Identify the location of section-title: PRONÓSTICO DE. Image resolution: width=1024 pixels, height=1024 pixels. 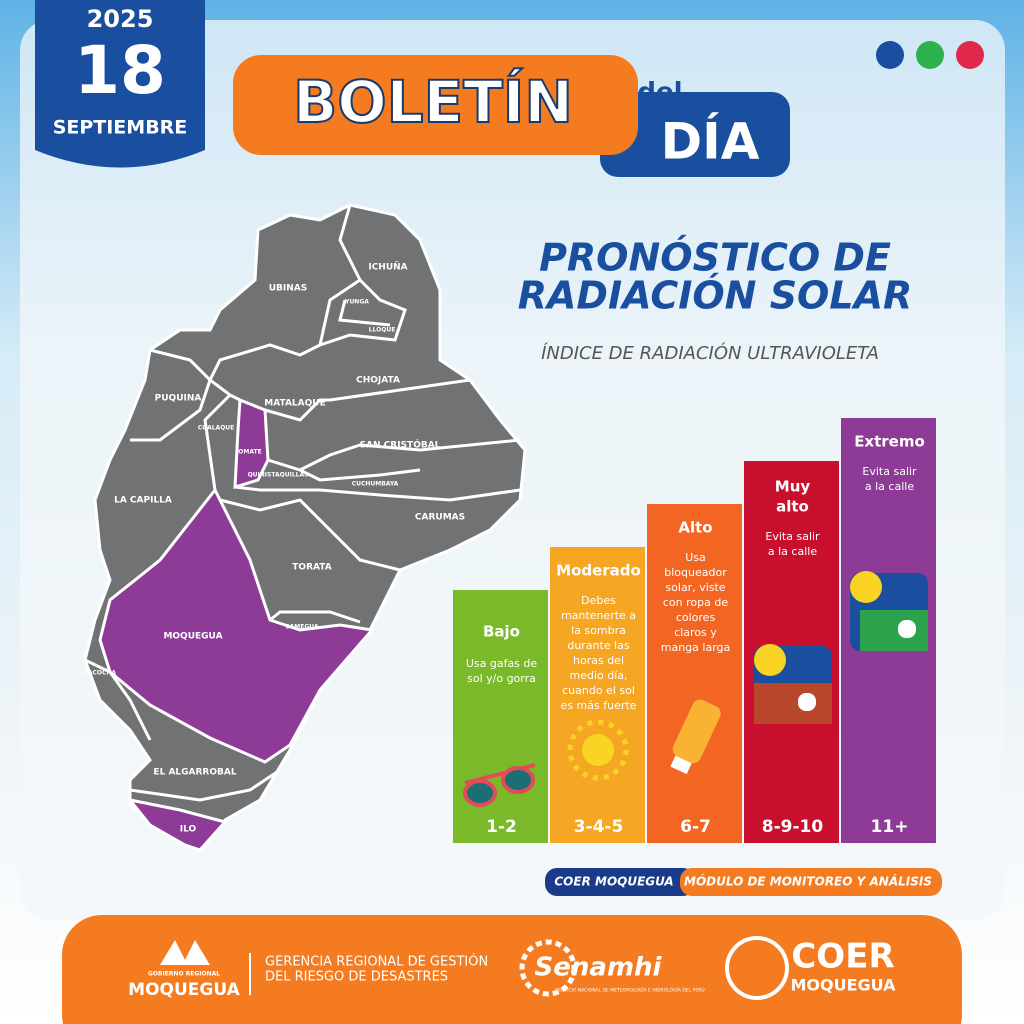
(715, 258).